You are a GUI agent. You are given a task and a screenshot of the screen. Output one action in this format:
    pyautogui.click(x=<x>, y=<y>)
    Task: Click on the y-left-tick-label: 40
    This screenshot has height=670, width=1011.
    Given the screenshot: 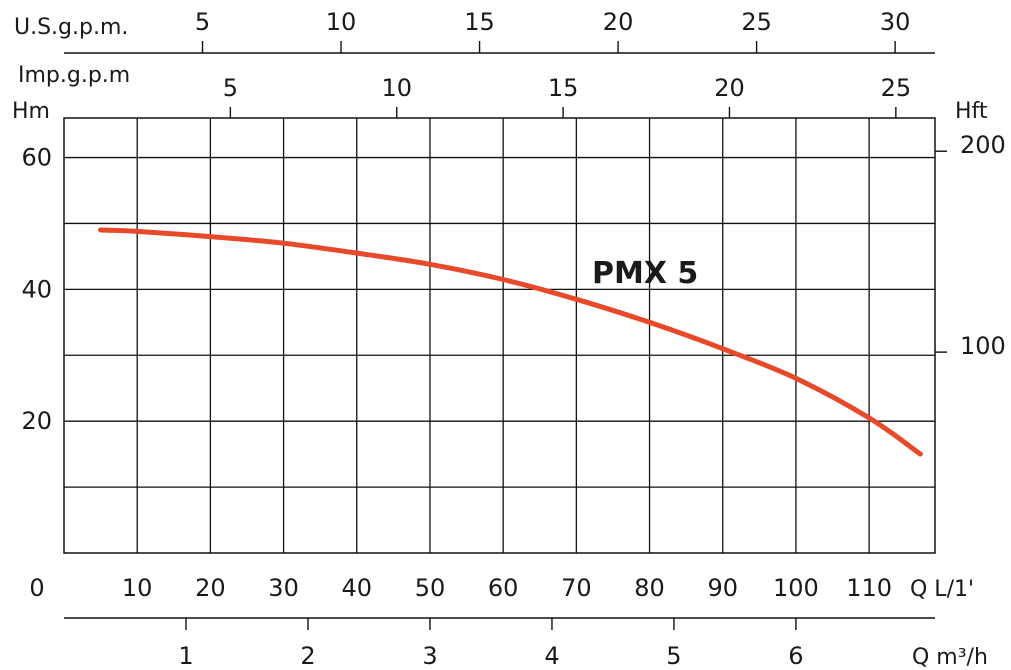 What is the action you would take?
    pyautogui.click(x=36, y=289)
    